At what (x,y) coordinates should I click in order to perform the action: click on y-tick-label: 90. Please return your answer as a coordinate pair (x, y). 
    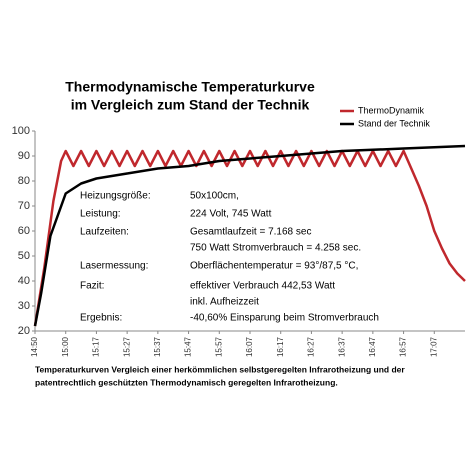
    Looking at the image, I should click on (24, 156).